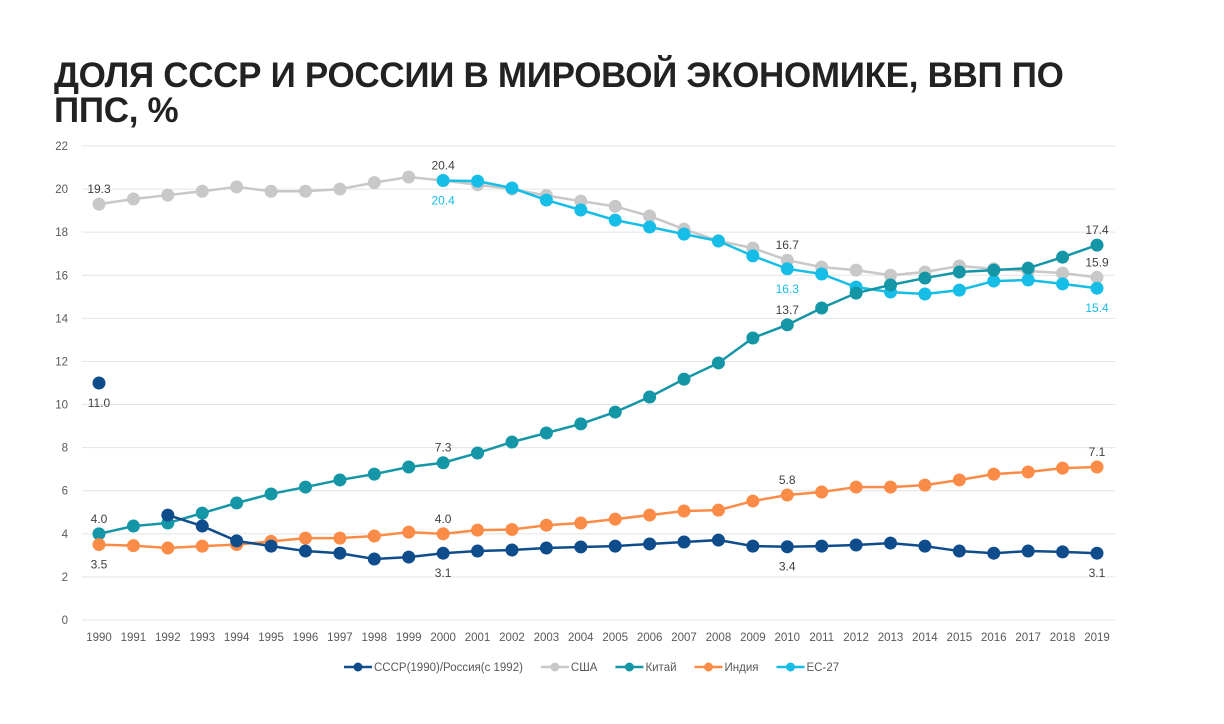  What do you see at coordinates (61, 233) in the screenshot?
I see `y-tick-label: 18` at bounding box center [61, 233].